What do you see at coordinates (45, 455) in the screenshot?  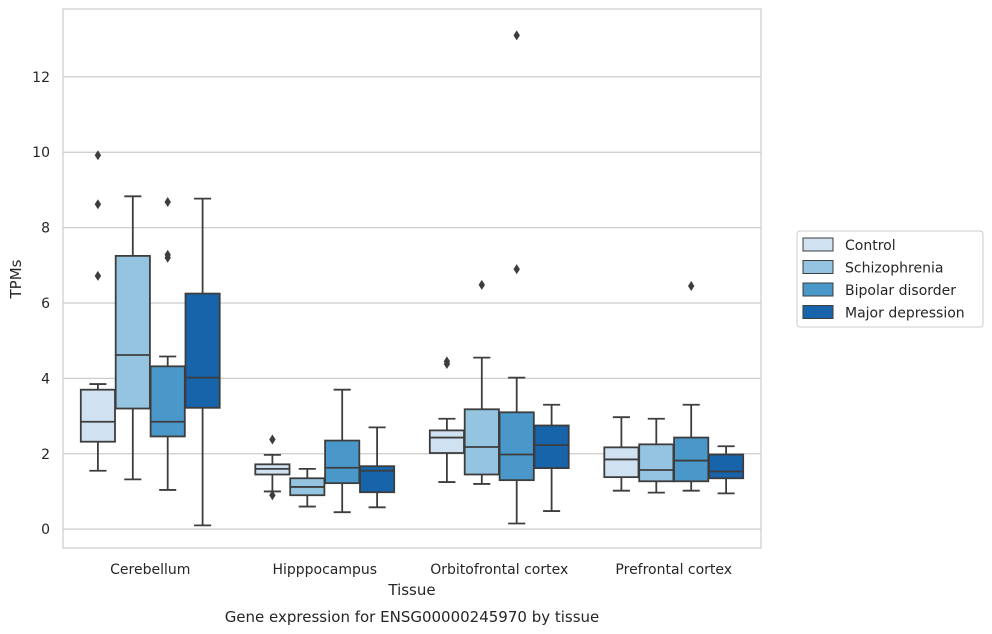 I see `y-tick-label: 2` at bounding box center [45, 455].